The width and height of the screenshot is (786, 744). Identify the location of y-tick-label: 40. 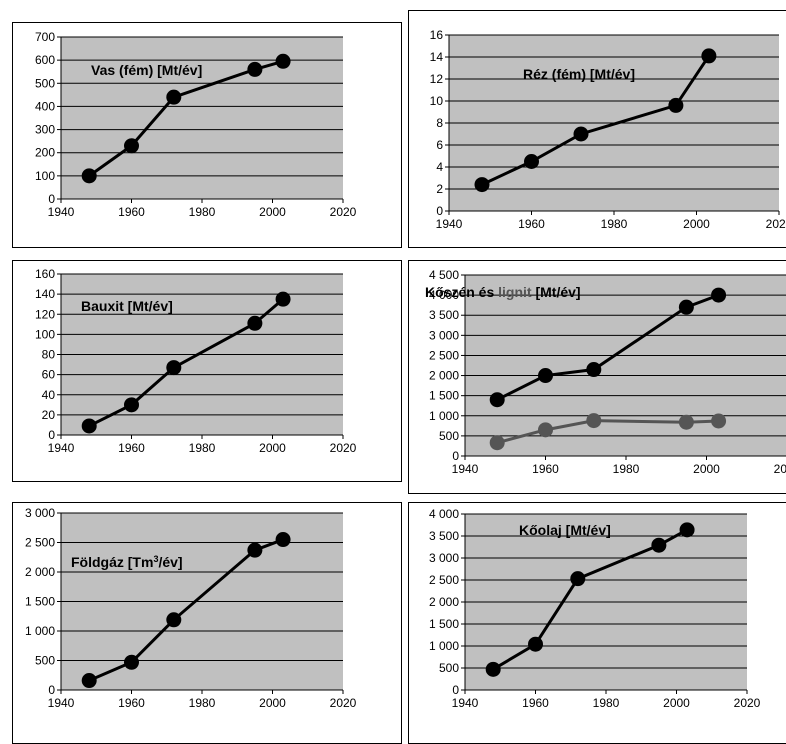
(49, 395).